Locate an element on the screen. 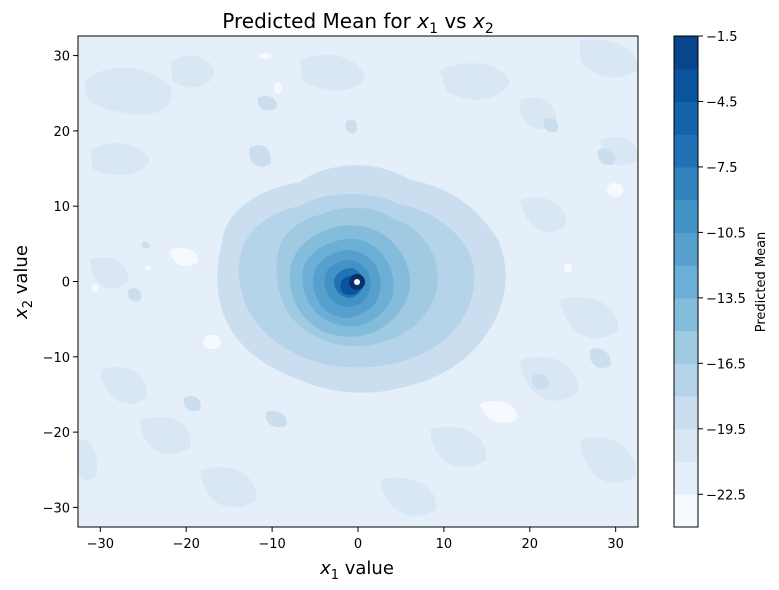  x-tick-label: 0 is located at coordinates (358, 544).